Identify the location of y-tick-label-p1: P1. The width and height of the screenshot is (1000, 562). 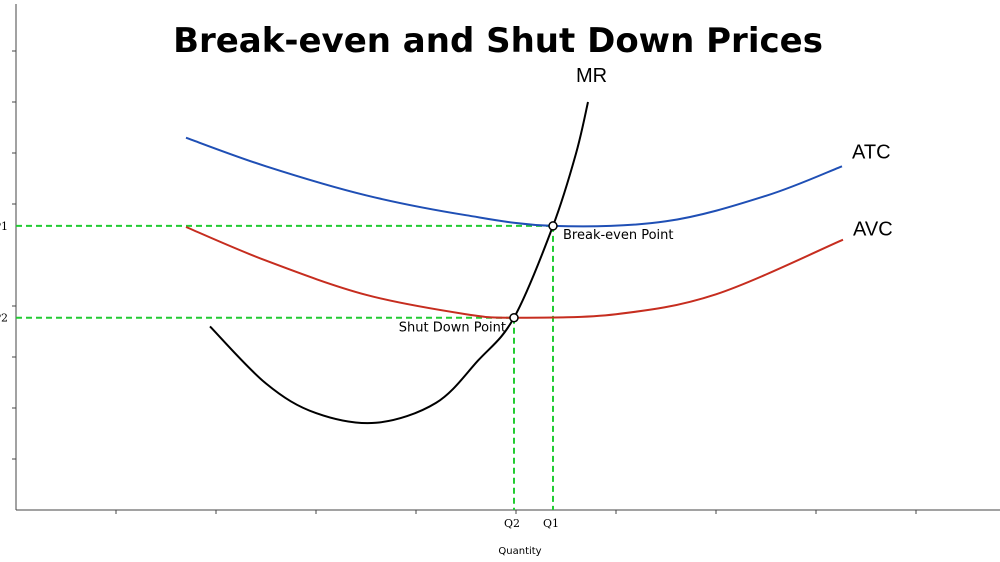
(4, 226).